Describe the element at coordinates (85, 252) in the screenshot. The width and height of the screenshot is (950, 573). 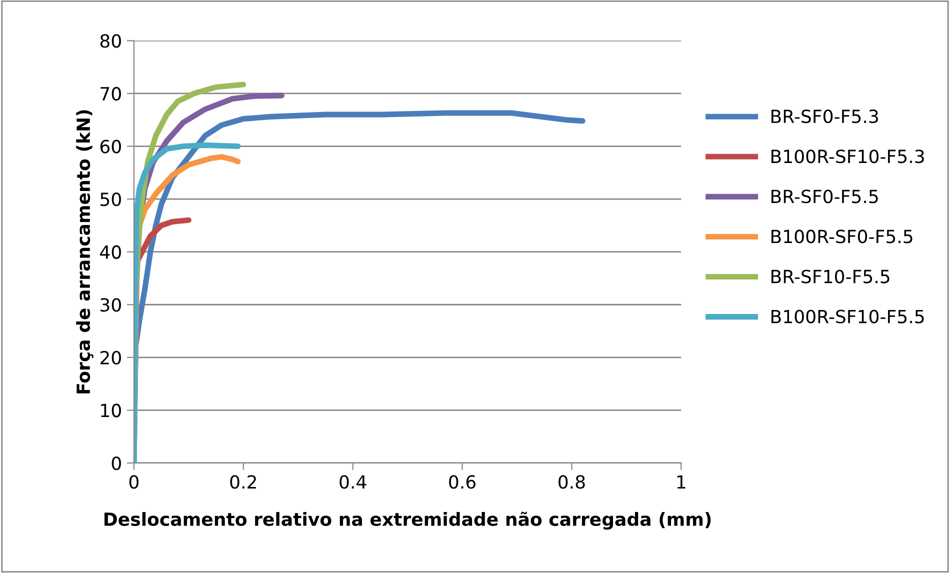
I see `y-axis-title: Força de arrancamento (kN)` at that location.